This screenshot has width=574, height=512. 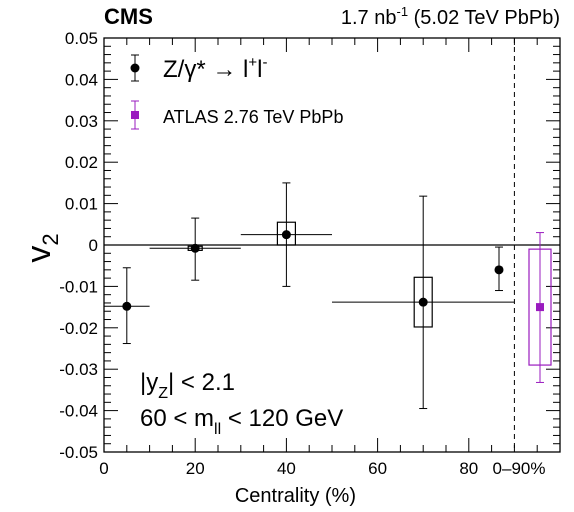 I want to click on integrated-tick-label: 0–90%, so click(x=519, y=468).